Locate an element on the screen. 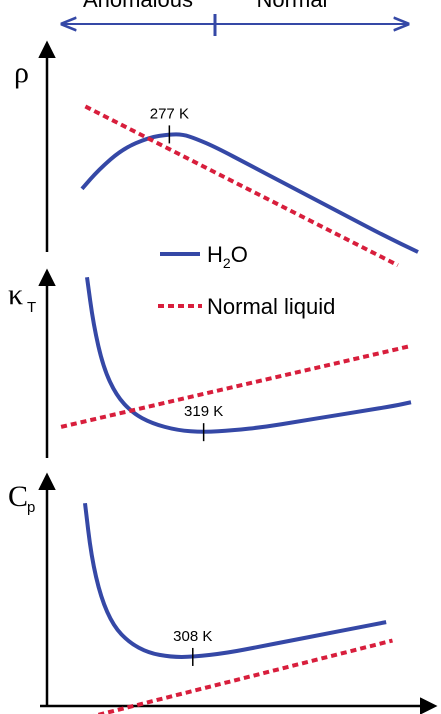 Image resolution: width=441 pixels, height=714 pixels. compressibility-axis-label: κ is located at coordinates (15, 294).